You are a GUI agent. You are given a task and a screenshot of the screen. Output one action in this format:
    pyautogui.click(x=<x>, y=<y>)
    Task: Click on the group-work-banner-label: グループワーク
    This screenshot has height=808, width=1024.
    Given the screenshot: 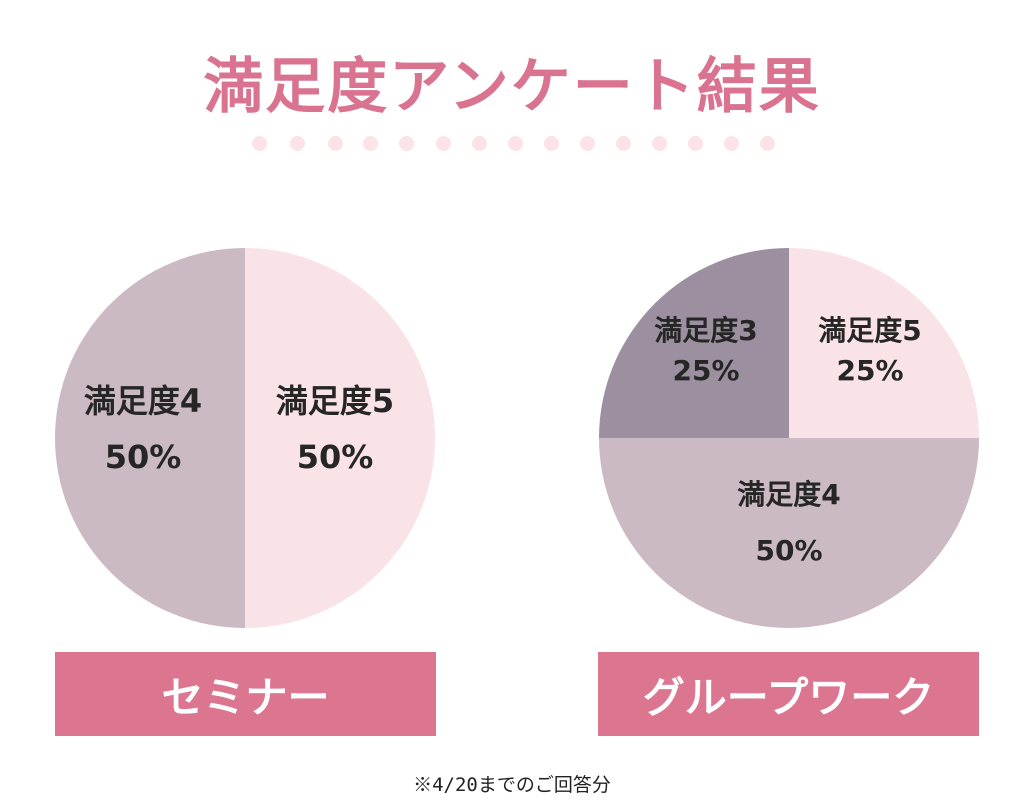 What is the action you would take?
    pyautogui.click(x=788, y=697)
    